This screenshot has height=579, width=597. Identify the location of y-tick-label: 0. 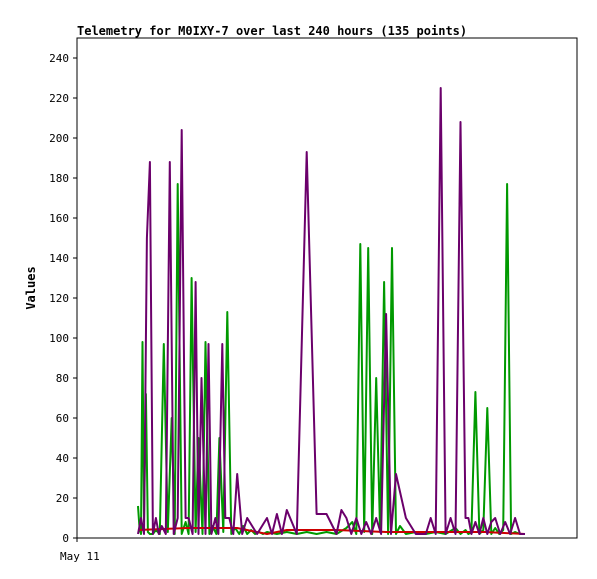
(65, 538).